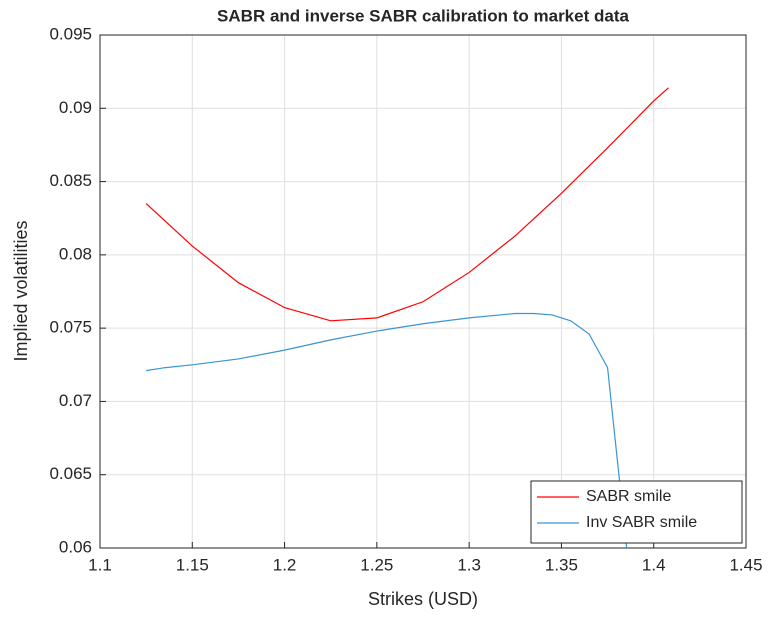 The width and height of the screenshot is (768, 619). What do you see at coordinates (192, 564) in the screenshot?
I see `x-tick-label: 1.15` at bounding box center [192, 564].